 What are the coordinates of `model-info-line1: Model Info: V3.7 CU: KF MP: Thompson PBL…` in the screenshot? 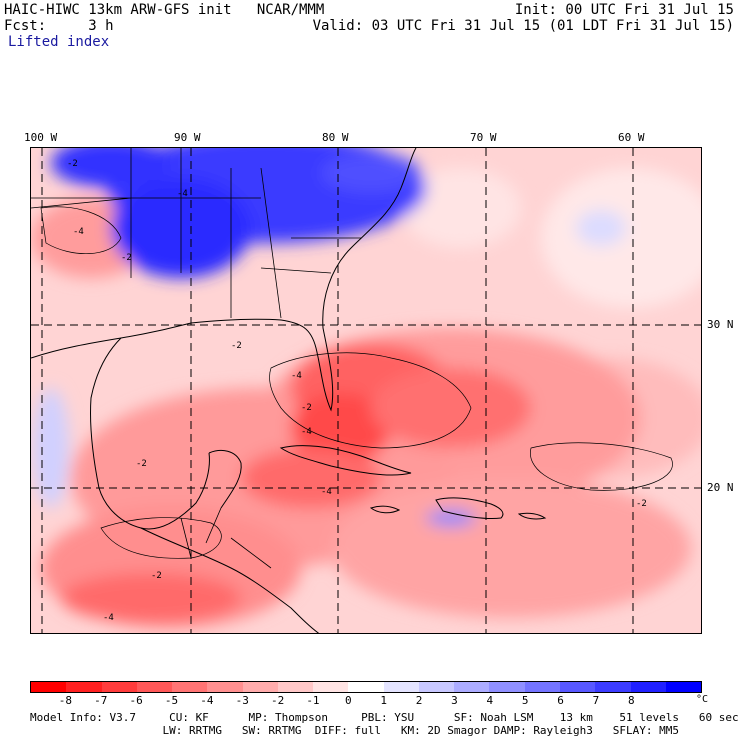 It's located at (384, 717).